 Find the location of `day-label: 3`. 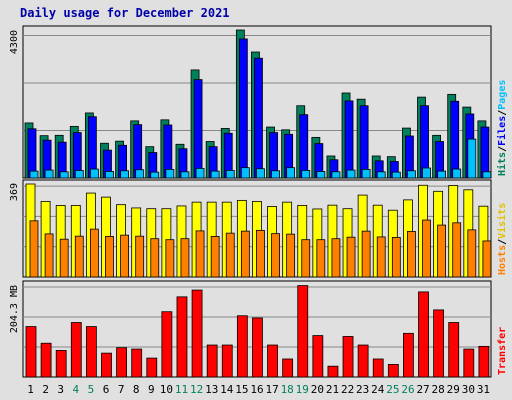

day-label: 3 is located at coordinates (60, 389).